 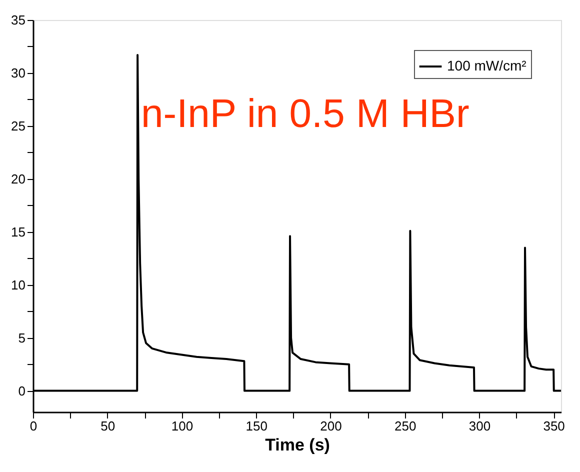 What do you see at coordinates (487, 66) in the screenshot?
I see `legend-label: 100 mW/cm²` at bounding box center [487, 66].